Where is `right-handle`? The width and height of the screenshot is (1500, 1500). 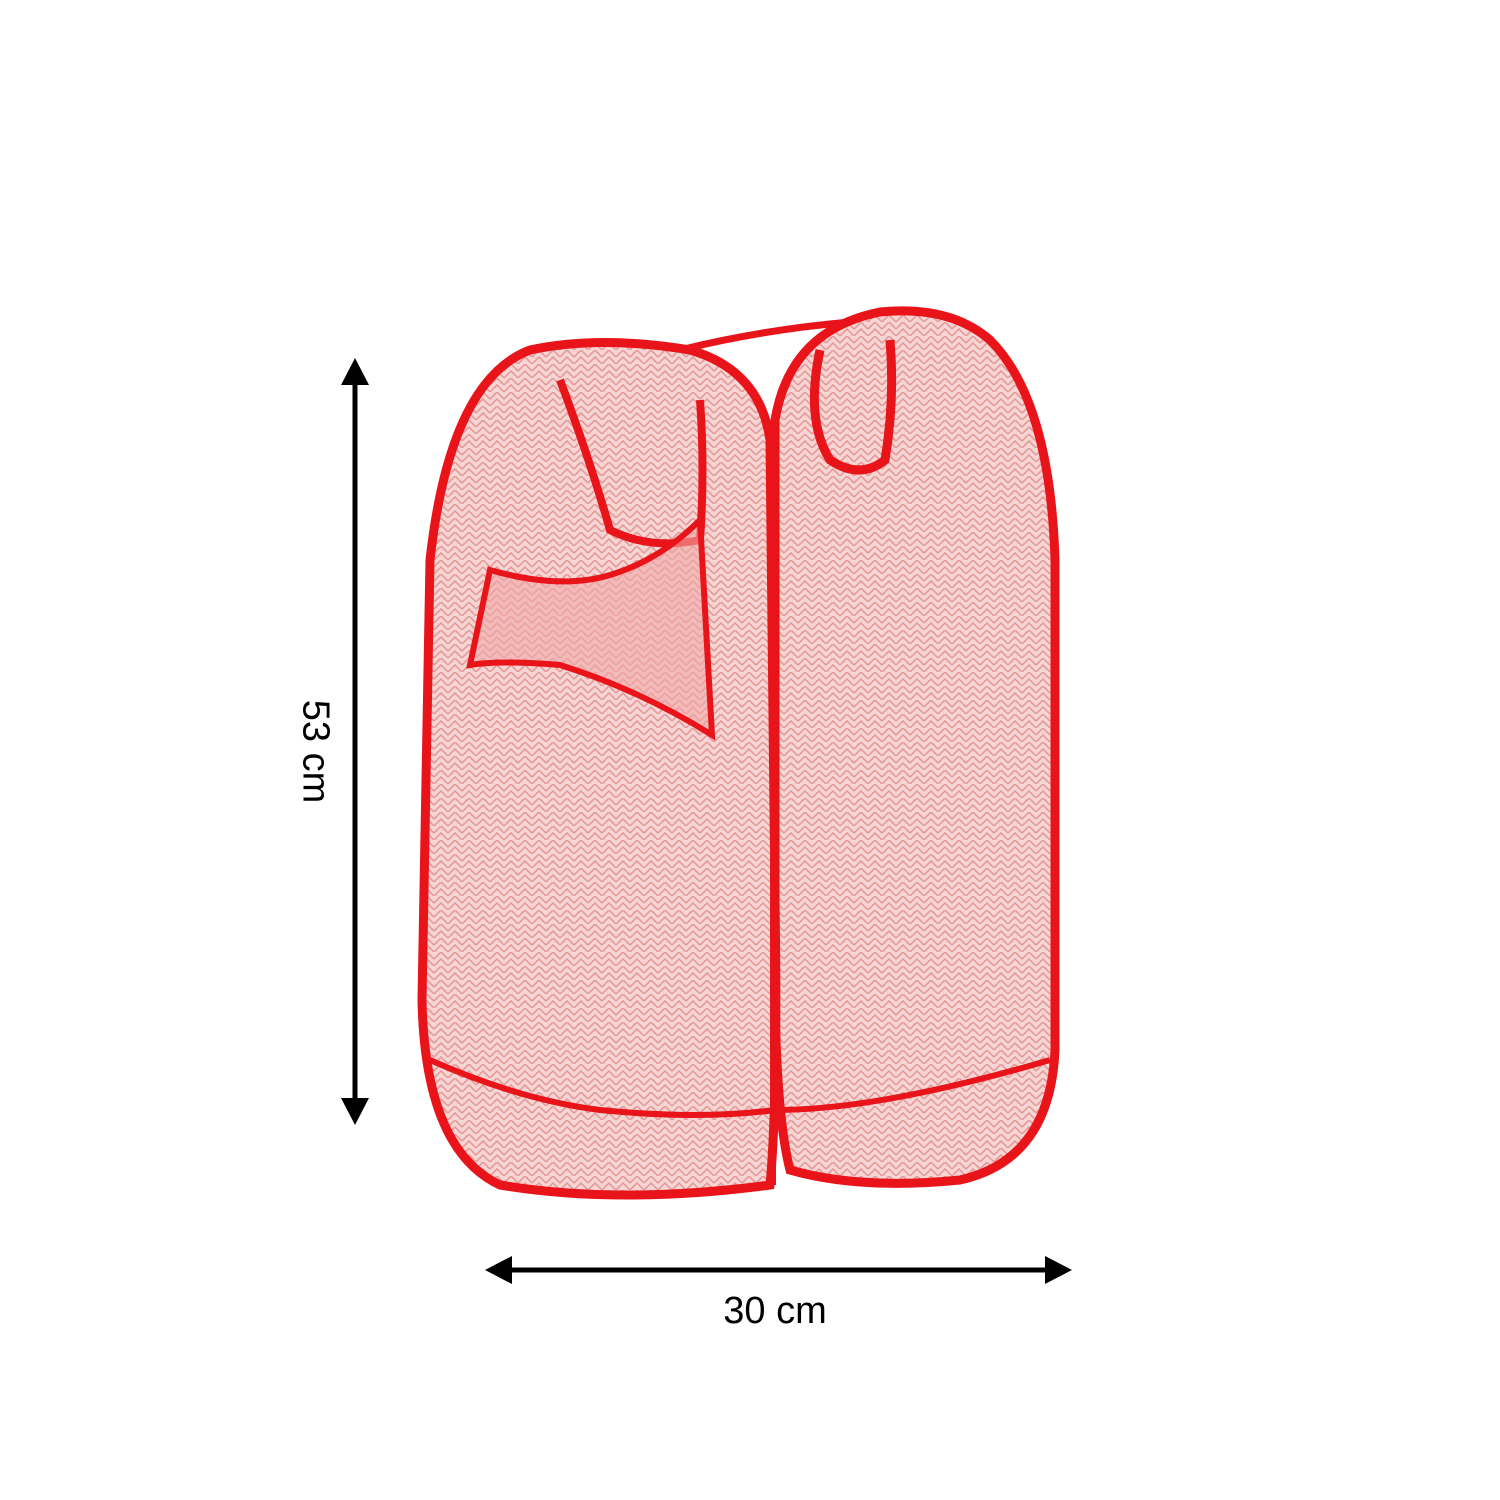
right-handle is located at coordinates (853, 407).